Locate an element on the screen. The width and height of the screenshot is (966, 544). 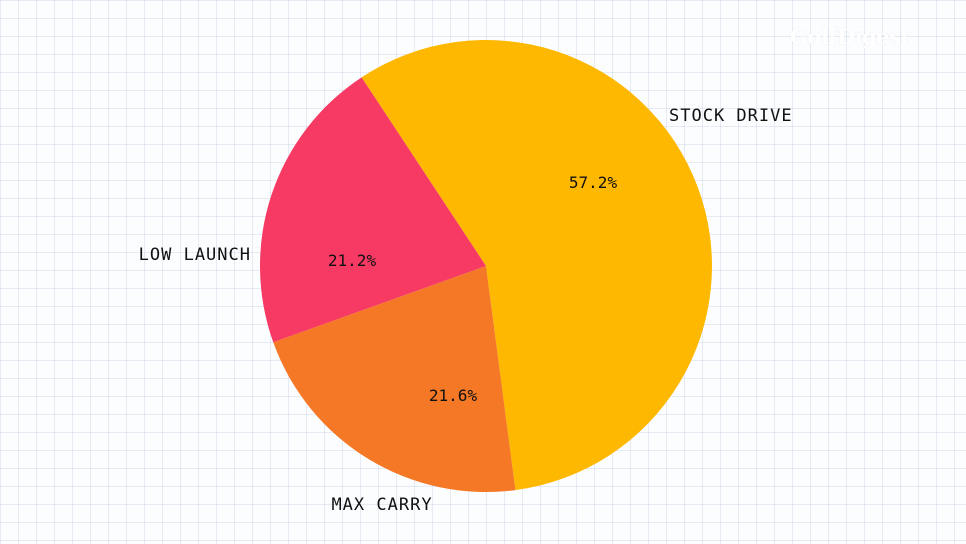
slice-label-max-carry: MAX CARRY is located at coordinates (381, 505).